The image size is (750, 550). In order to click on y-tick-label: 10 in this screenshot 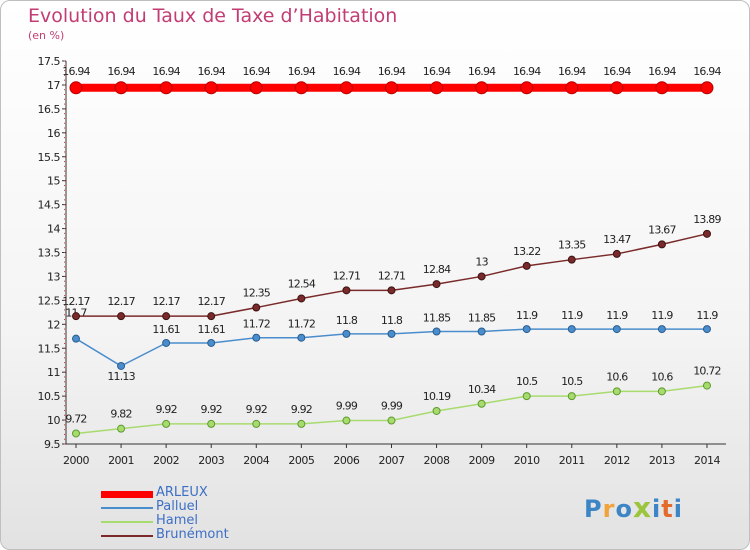, I will do `click(53, 420)`.